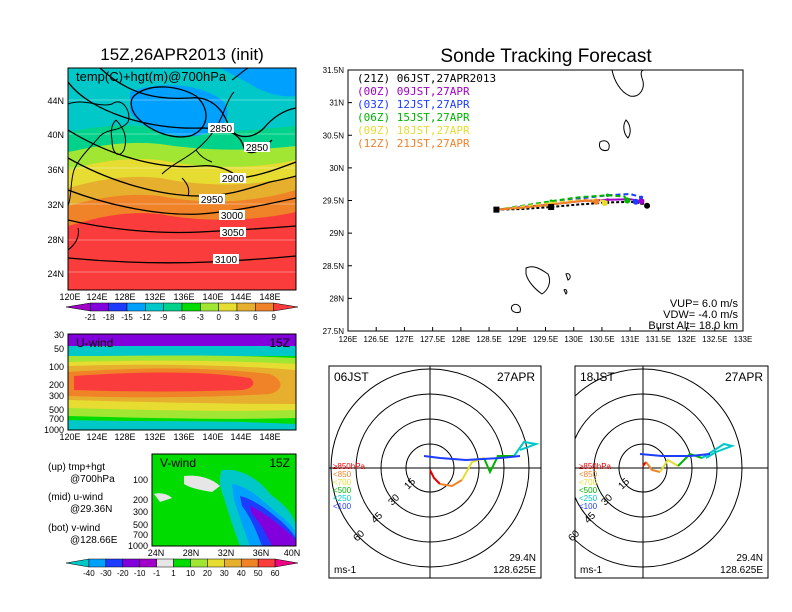  What do you see at coordinates (334, 135) in the screenshot?
I see `y-tick: 30.5N` at bounding box center [334, 135].